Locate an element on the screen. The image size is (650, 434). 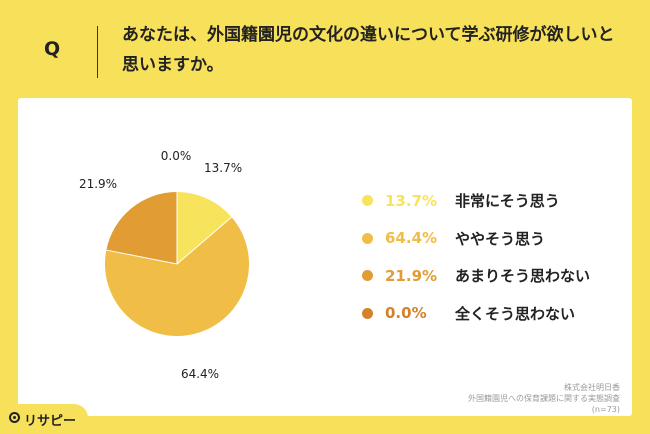
legend-item-4: 0.0% 全くそう思わない is located at coordinates (500, 314).